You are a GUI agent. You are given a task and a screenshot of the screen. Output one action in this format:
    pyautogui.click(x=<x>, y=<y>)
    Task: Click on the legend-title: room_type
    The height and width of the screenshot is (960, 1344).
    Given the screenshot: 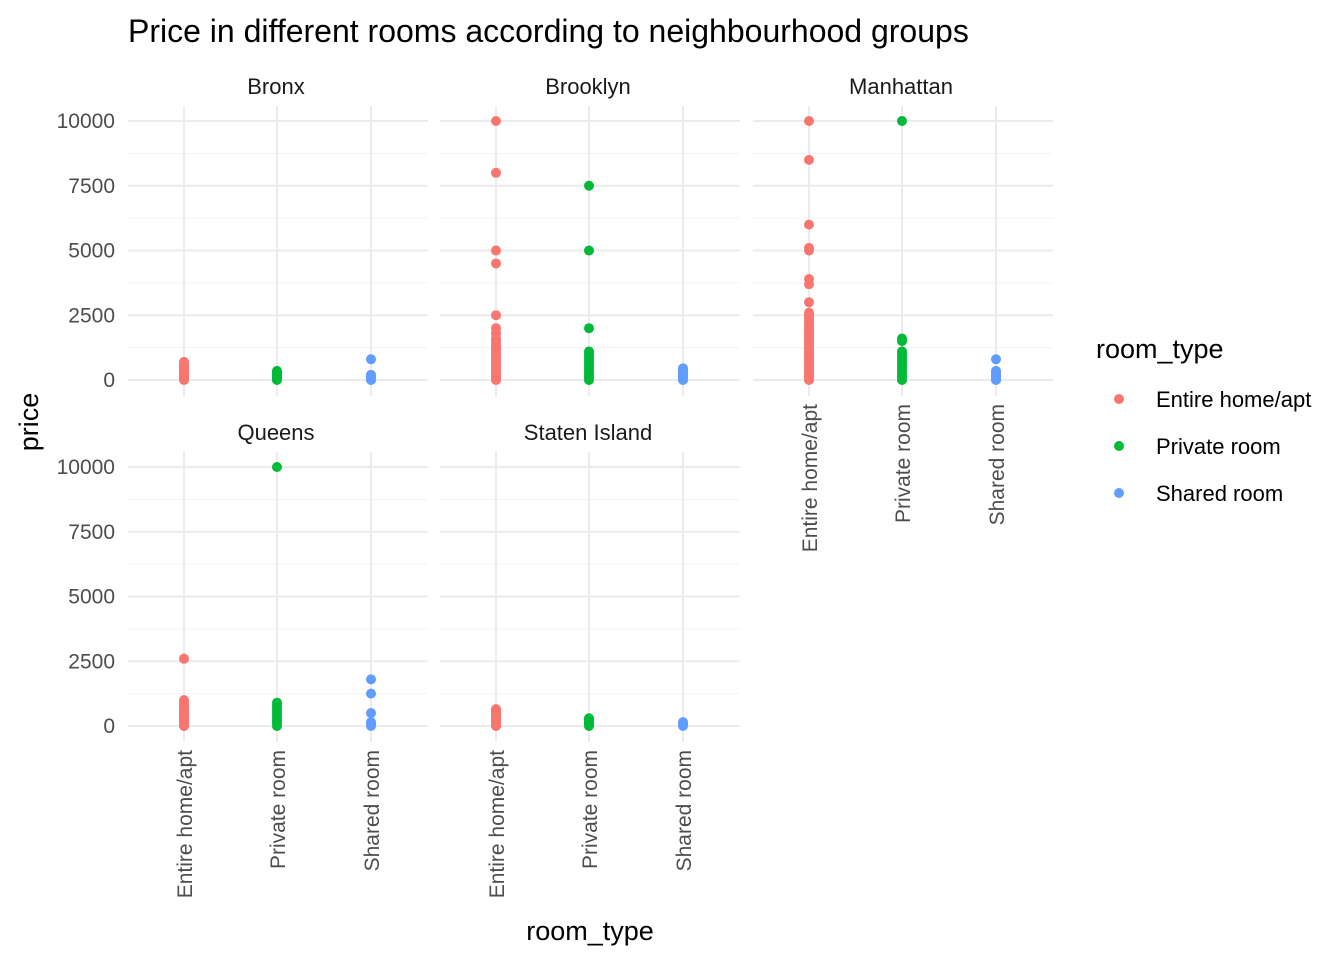 What is the action you would take?
    pyautogui.click(x=1160, y=349)
    